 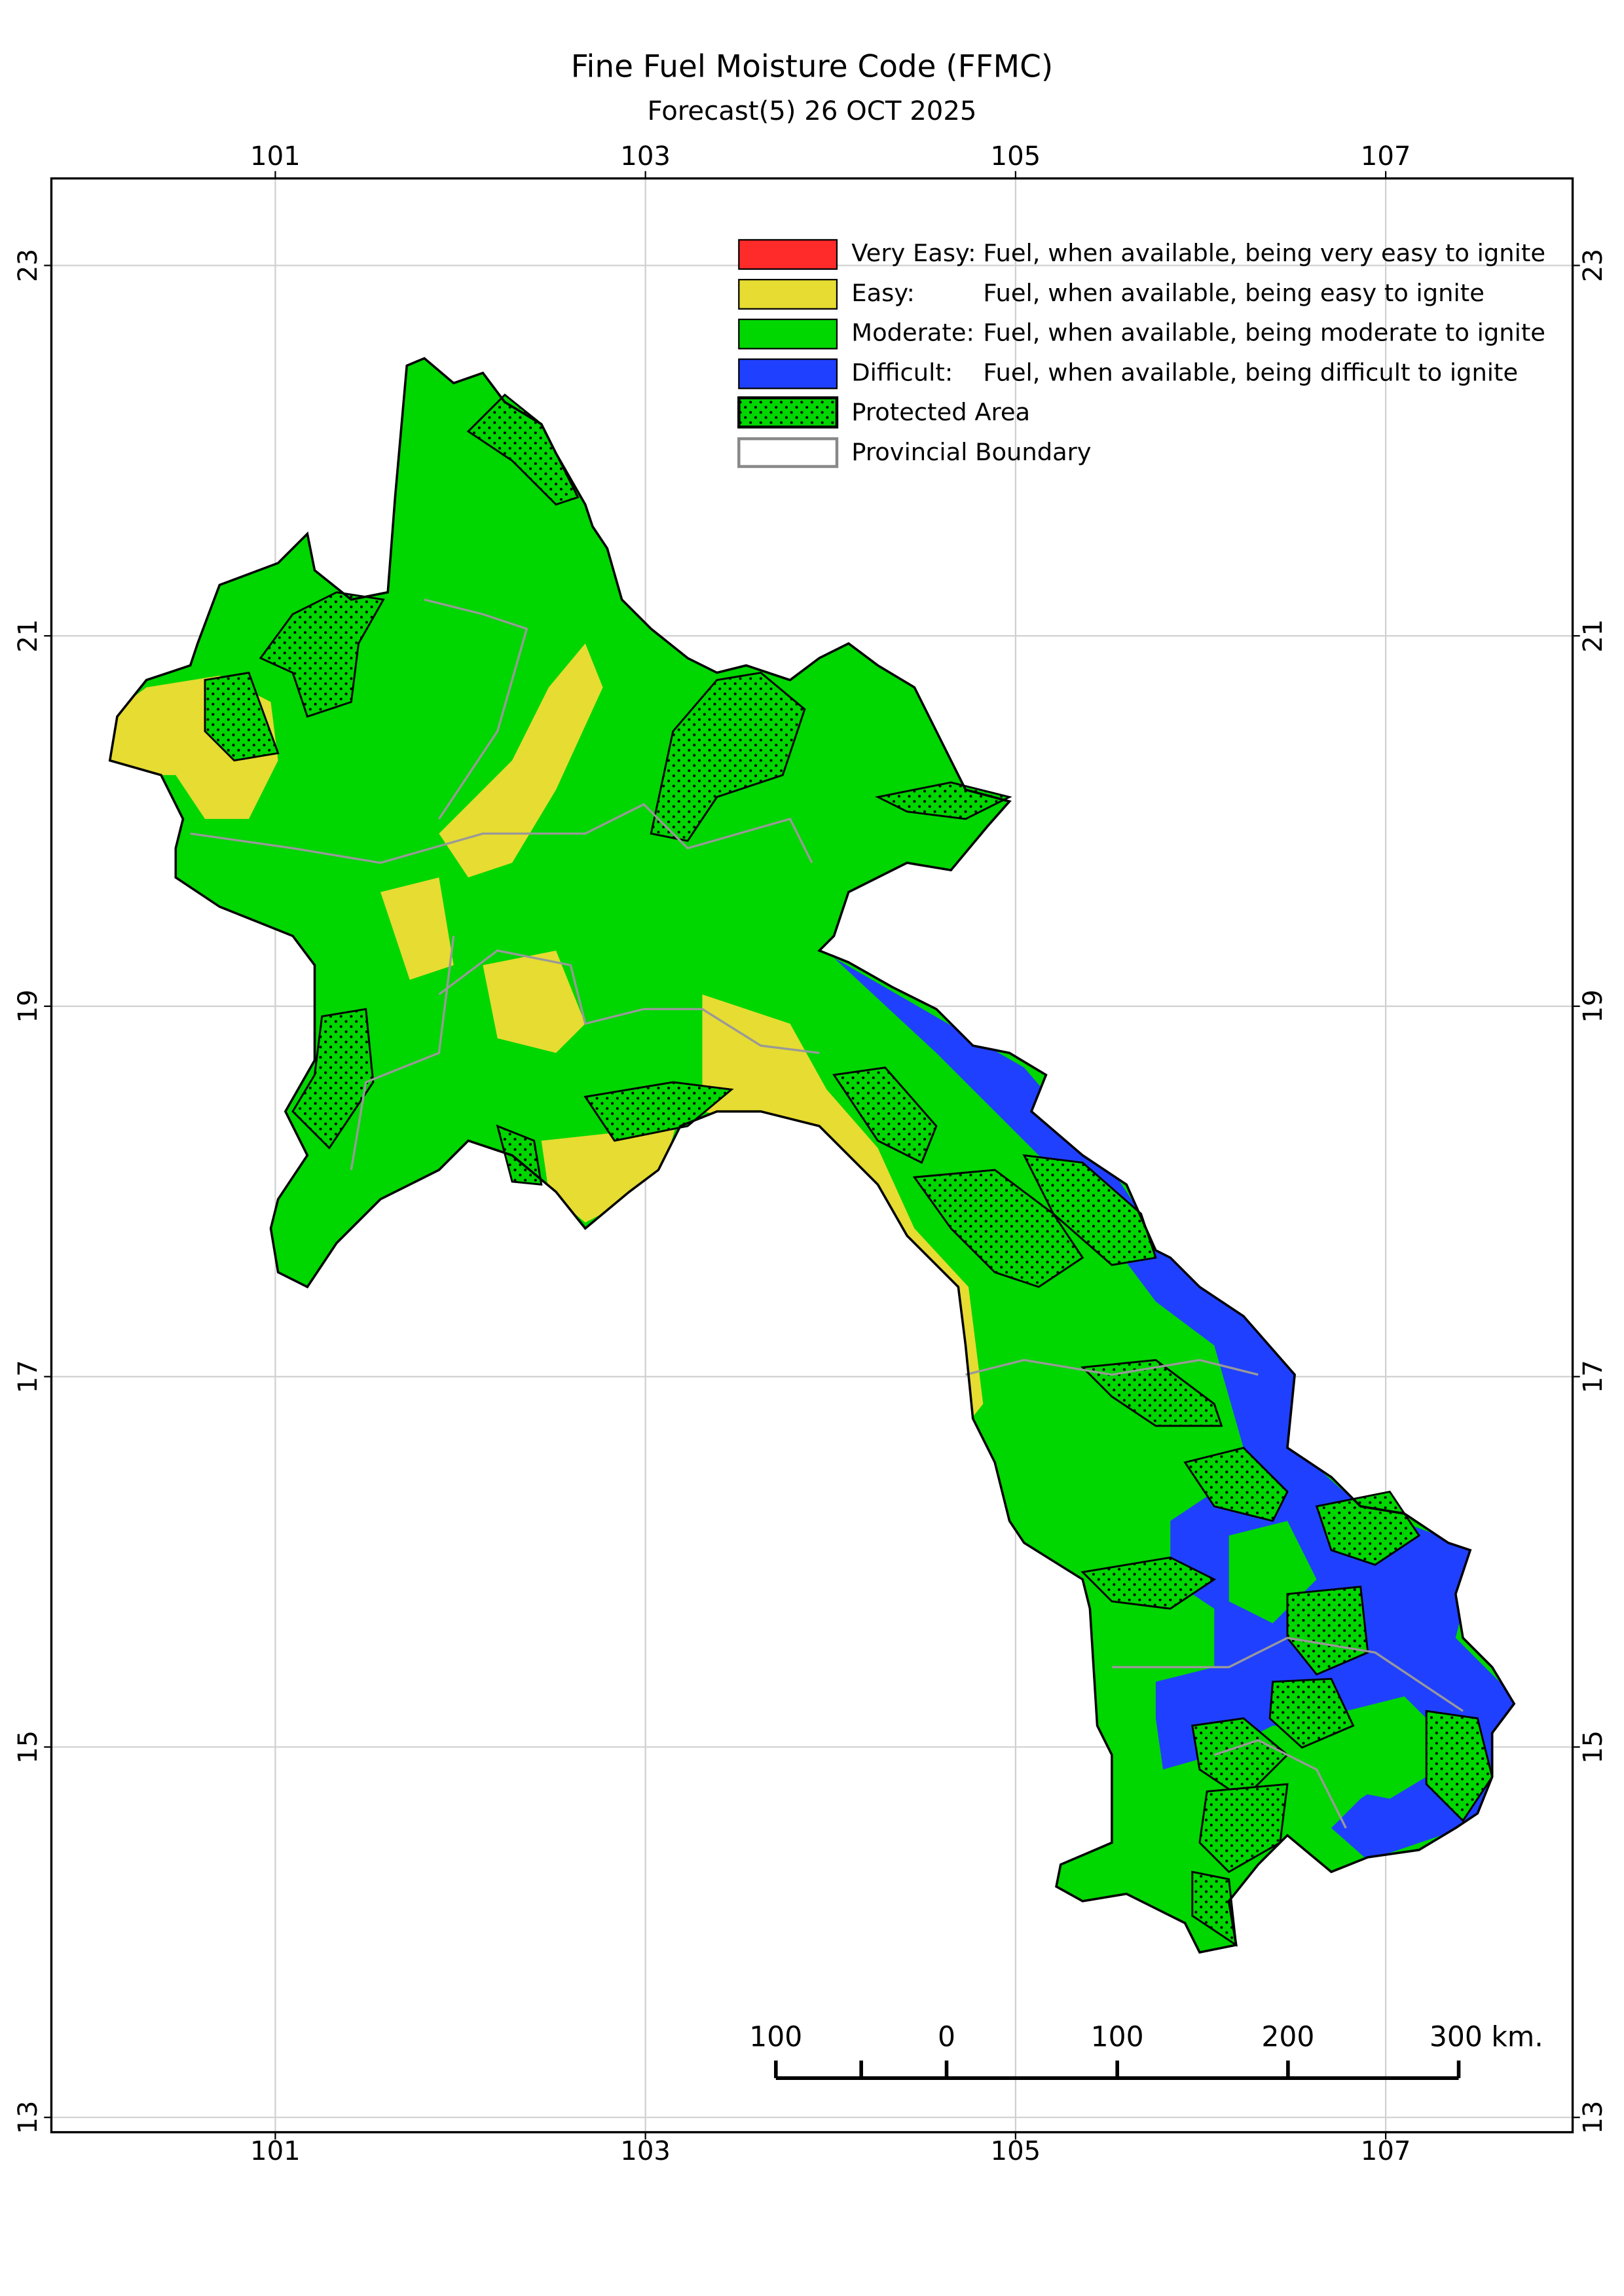 What do you see at coordinates (812, 111) in the screenshot?
I see `map-subtitle: Forecast(5) 26 OCT 2025` at bounding box center [812, 111].